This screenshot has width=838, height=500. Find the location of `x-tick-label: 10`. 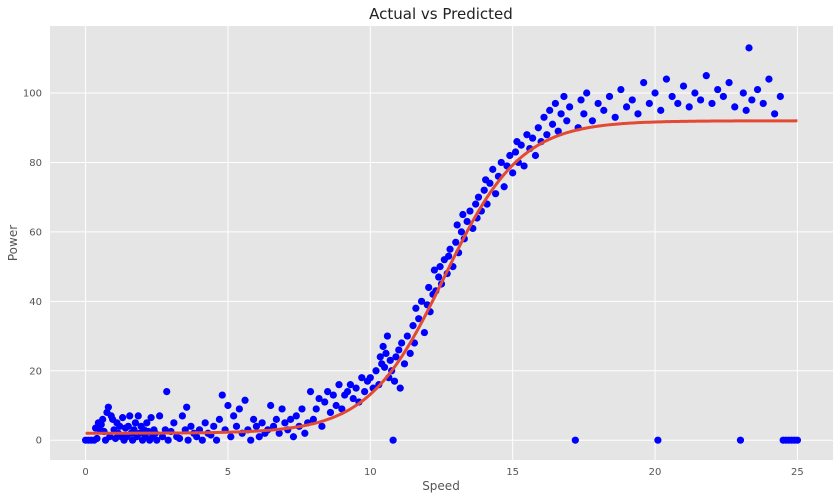

x-tick-label: 10 is located at coordinates (370, 472).